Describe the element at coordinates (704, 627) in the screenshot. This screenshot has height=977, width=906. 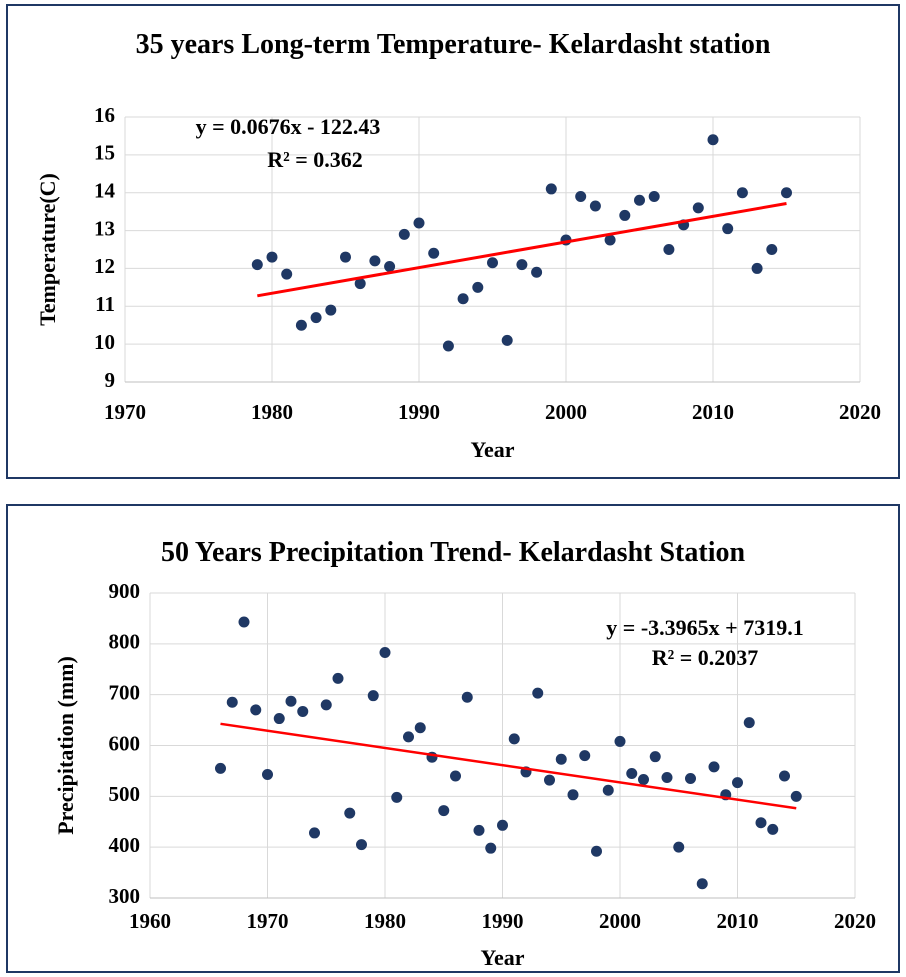
I see `trend-equation: y = -3.3965x + 7319.1` at that location.